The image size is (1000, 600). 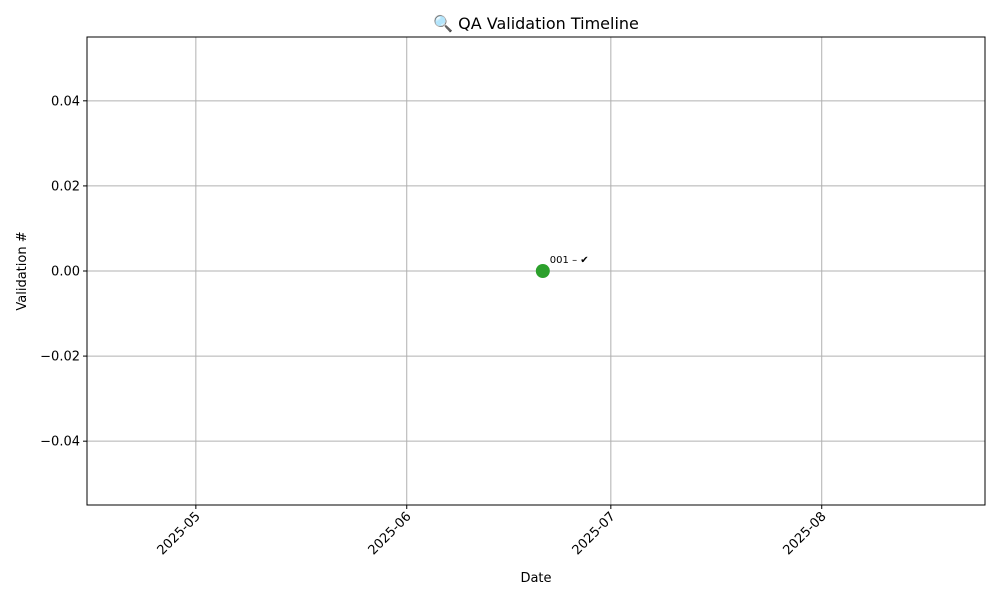 I want to click on y-tick-label: −0.04, so click(x=60, y=442).